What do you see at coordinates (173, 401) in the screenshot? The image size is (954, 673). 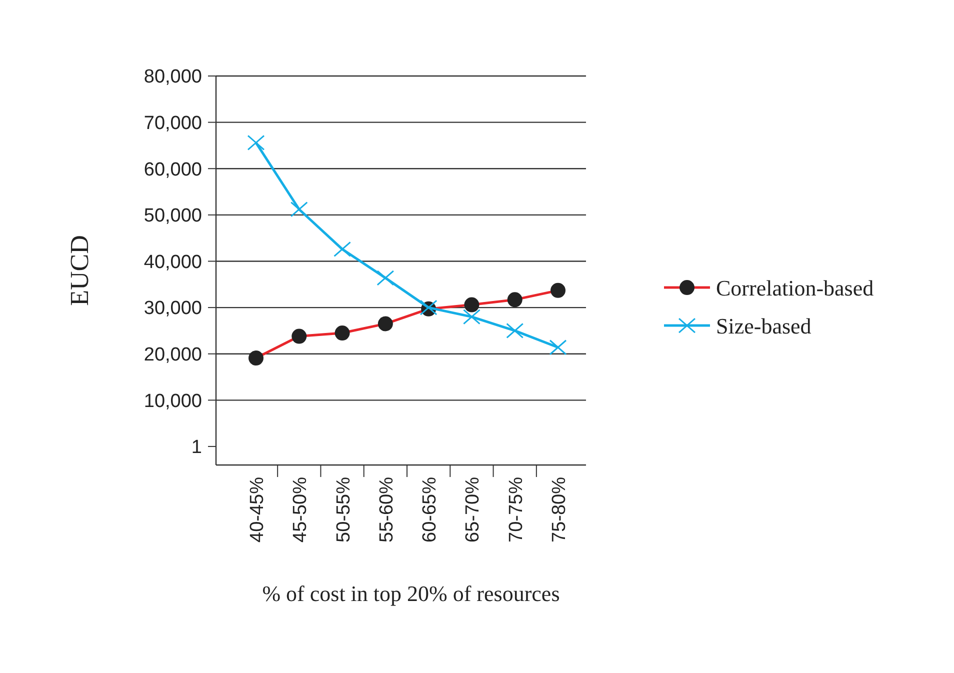 I see `y-tick-label: 10,000` at bounding box center [173, 401].